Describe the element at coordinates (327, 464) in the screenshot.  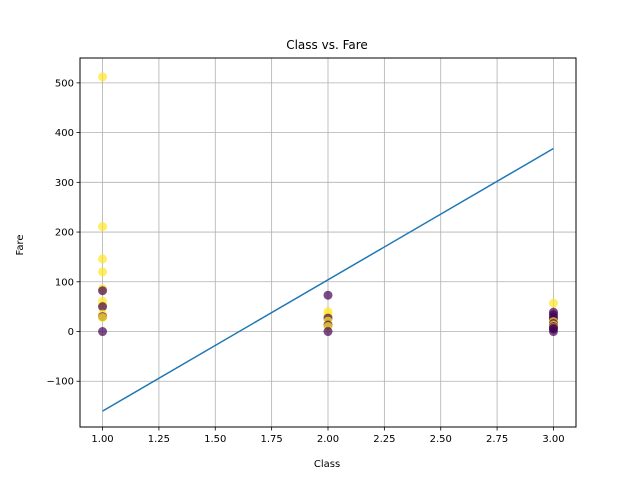
I see `x-axis-label: Class` at that location.